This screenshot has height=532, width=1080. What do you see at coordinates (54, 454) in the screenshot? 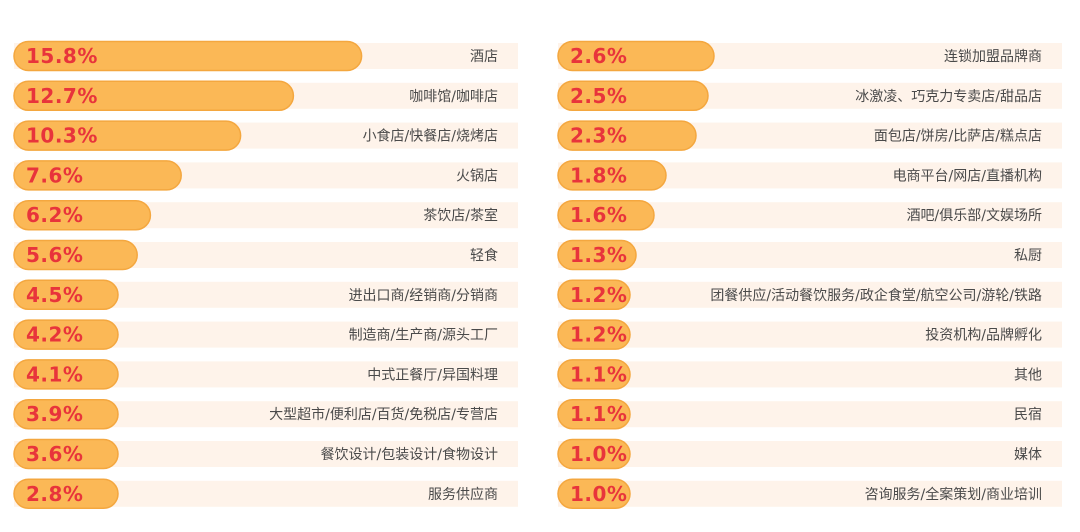
I see `data-label: 3.6%` at bounding box center [54, 454].